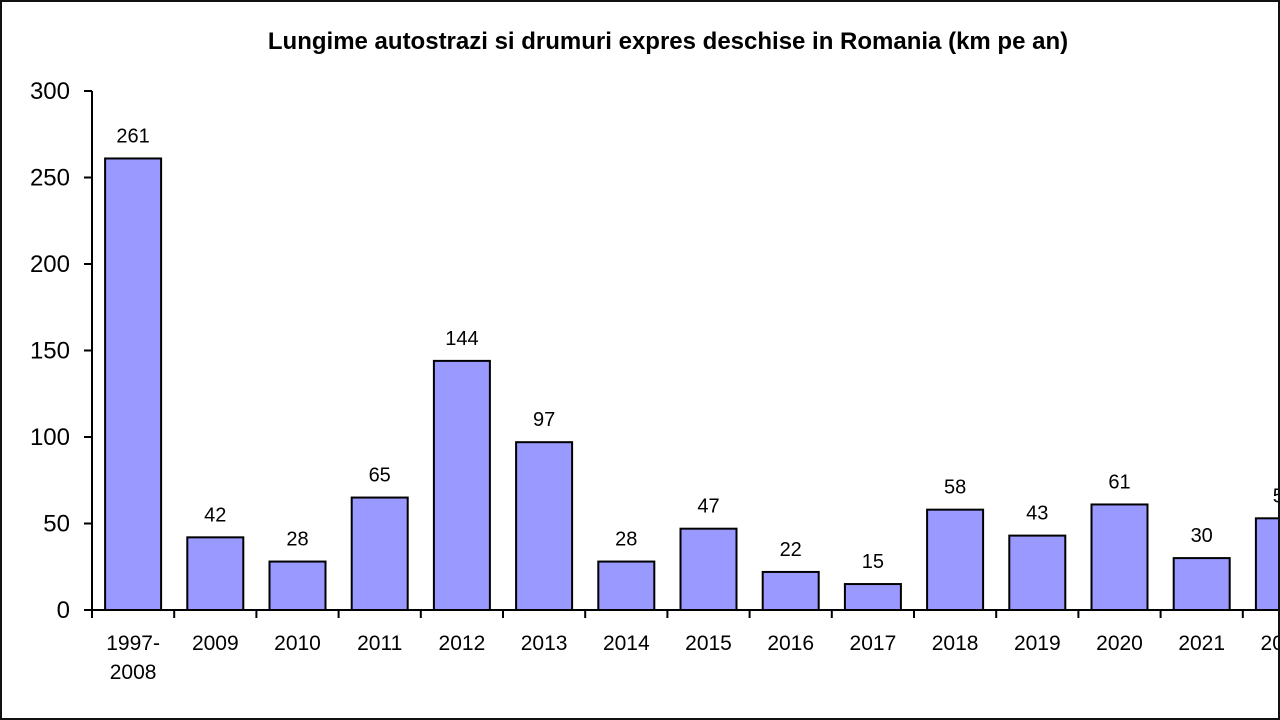 The width and height of the screenshot is (1280, 720). What do you see at coordinates (379, 643) in the screenshot?
I see `x-tick-label: 2011` at bounding box center [379, 643].